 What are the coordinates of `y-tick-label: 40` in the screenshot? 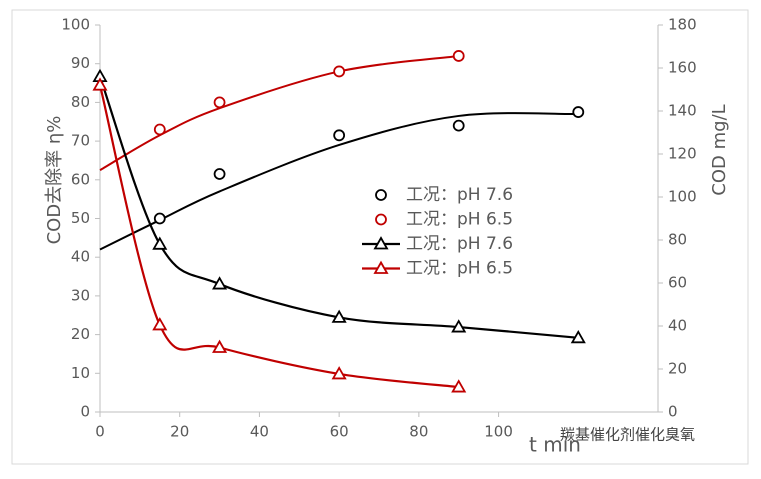 It's located at (80, 257).